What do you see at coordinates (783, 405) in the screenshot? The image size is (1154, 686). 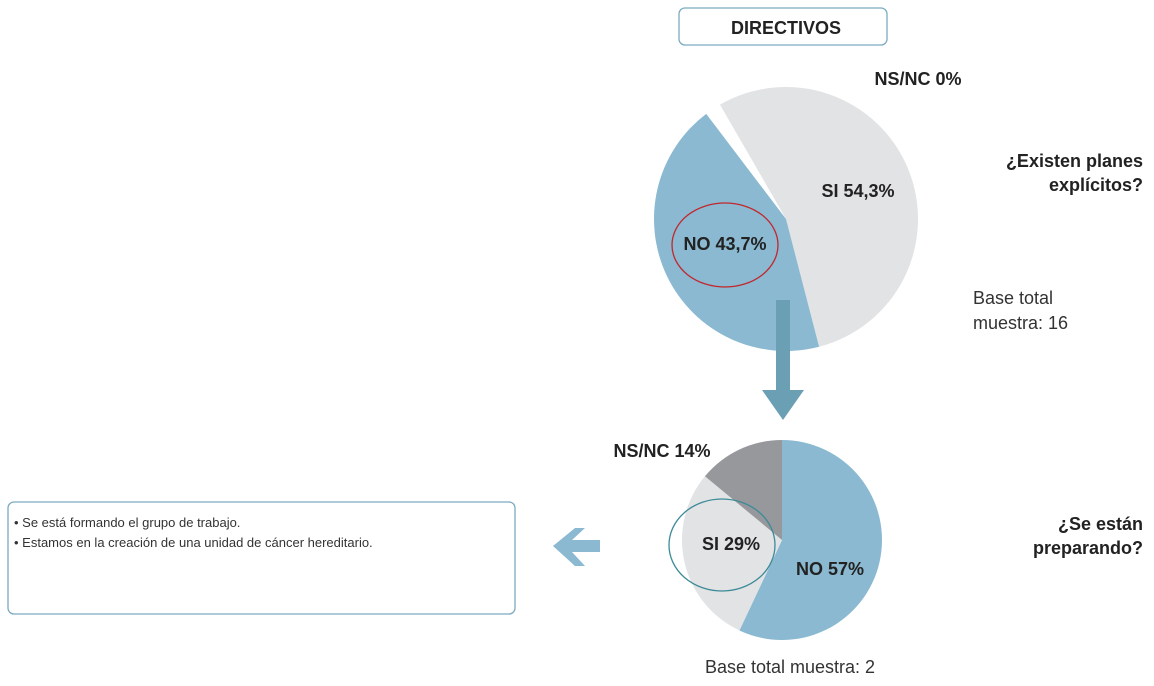 I see `arrow-head` at bounding box center [783, 405].